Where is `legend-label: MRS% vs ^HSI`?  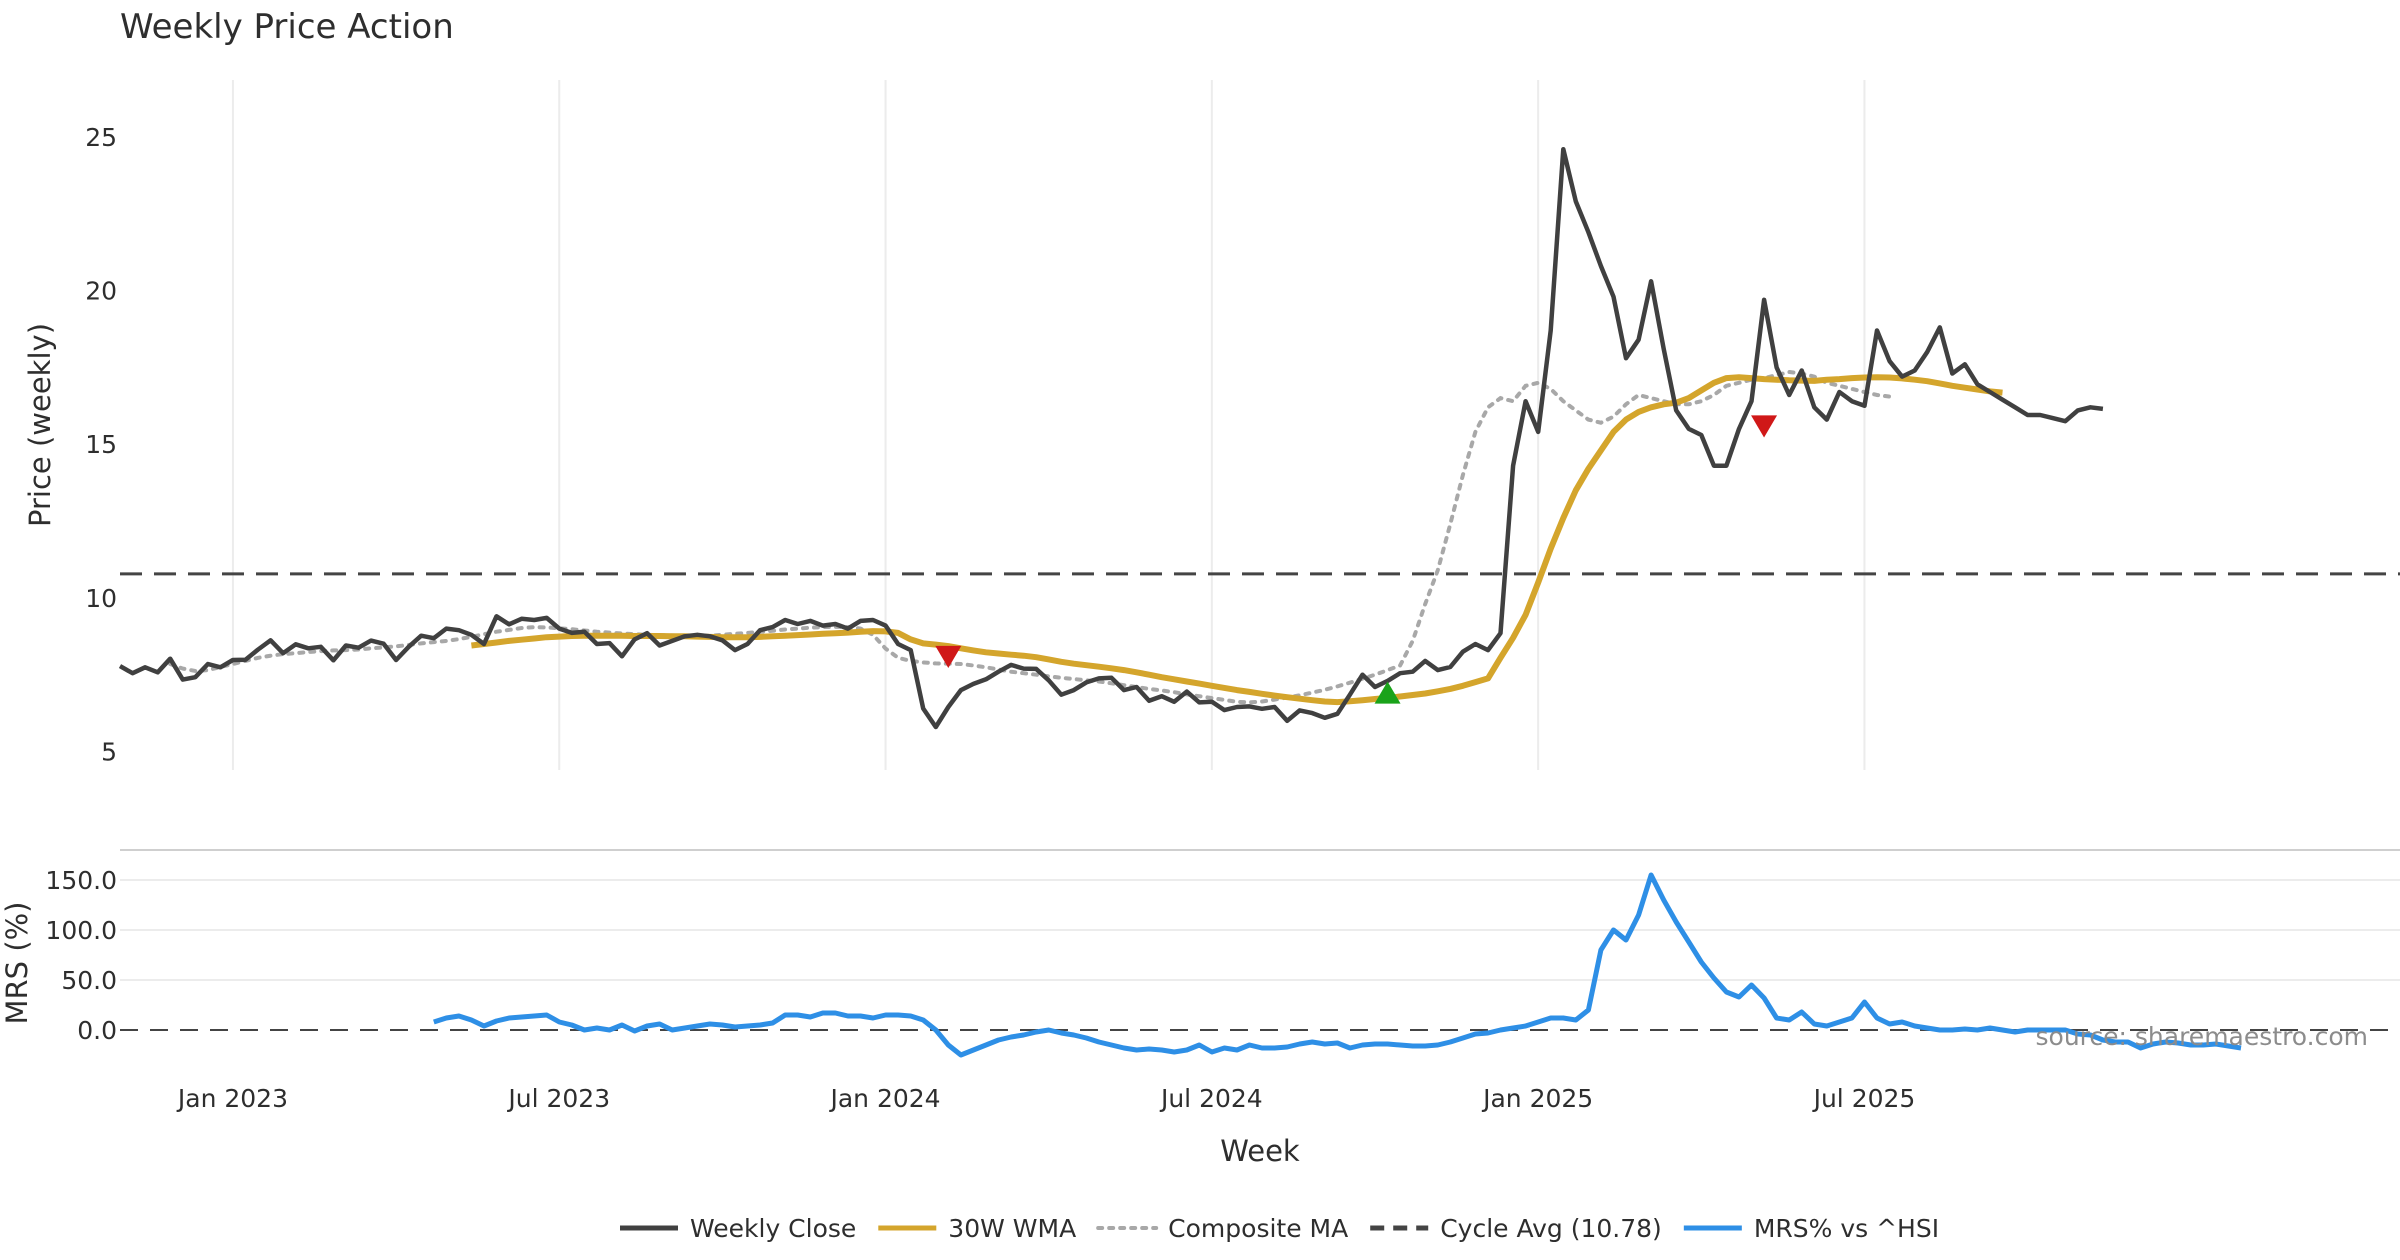
legend-label: MRS% vs ^HSI is located at coordinates (1846, 1228).